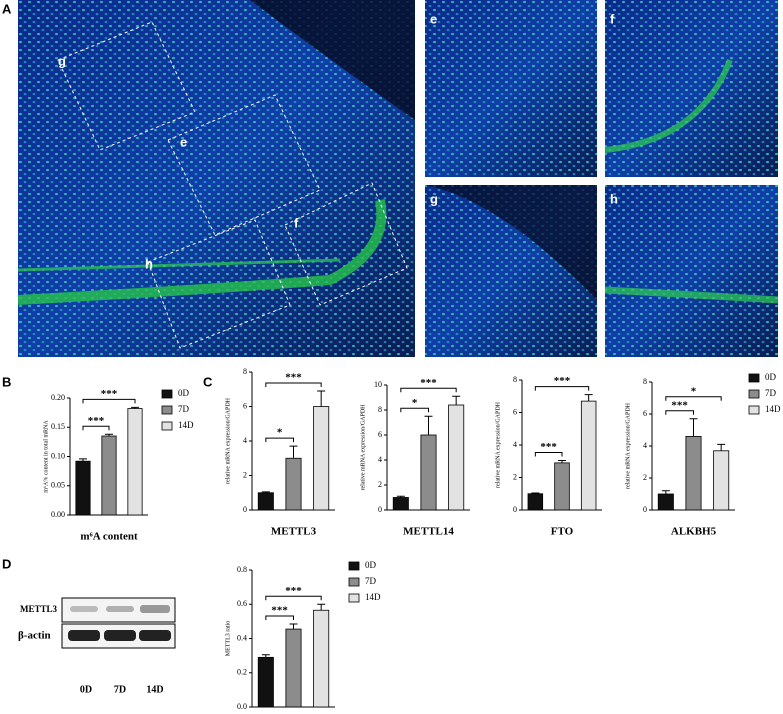 The width and height of the screenshot is (783, 714). I want to click on y-axis-label: m⁶A% content in total mRNA, so click(46, 456).